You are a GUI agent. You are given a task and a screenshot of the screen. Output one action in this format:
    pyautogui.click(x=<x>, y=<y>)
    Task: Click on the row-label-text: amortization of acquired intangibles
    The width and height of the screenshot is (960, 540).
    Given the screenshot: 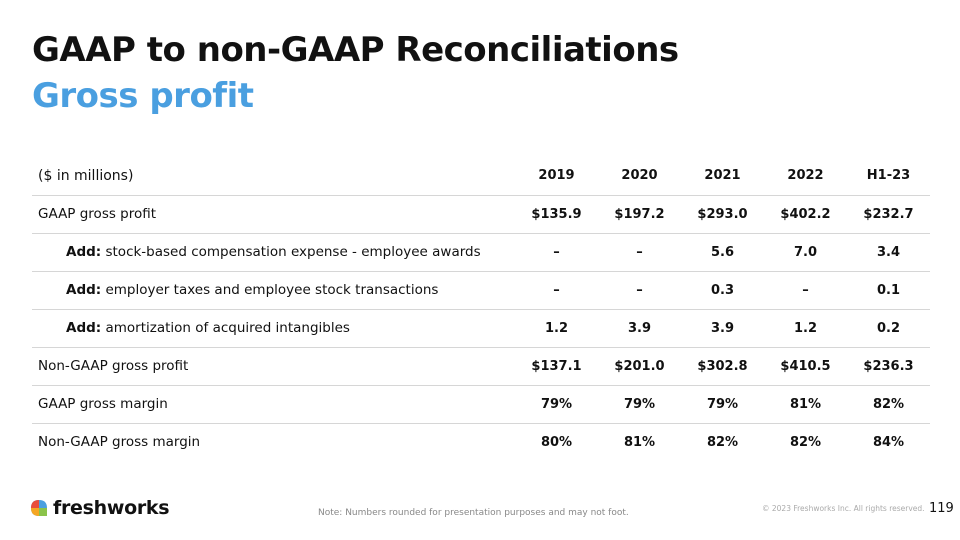 What is the action you would take?
    pyautogui.click(x=225, y=328)
    